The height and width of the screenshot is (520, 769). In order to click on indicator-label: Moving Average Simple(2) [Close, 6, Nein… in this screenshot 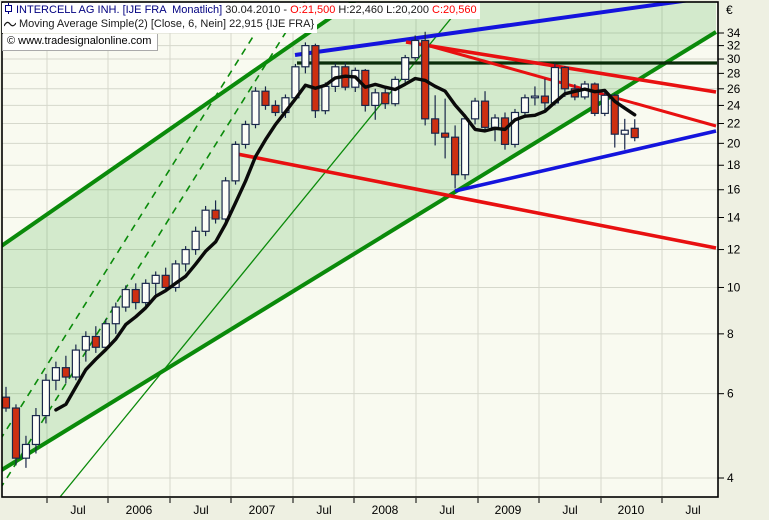, I will do `click(167, 24)`.